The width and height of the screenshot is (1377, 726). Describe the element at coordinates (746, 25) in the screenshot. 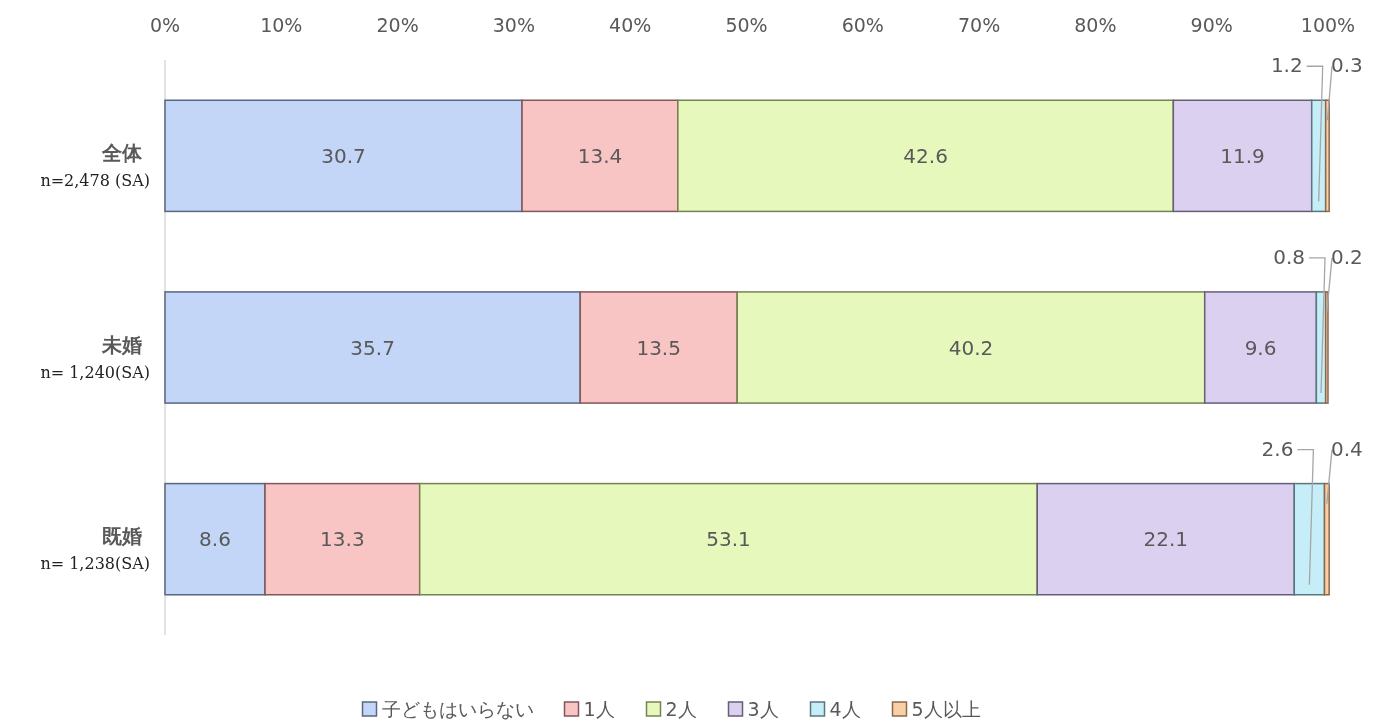

I see `x-tick-label: 50%` at that location.